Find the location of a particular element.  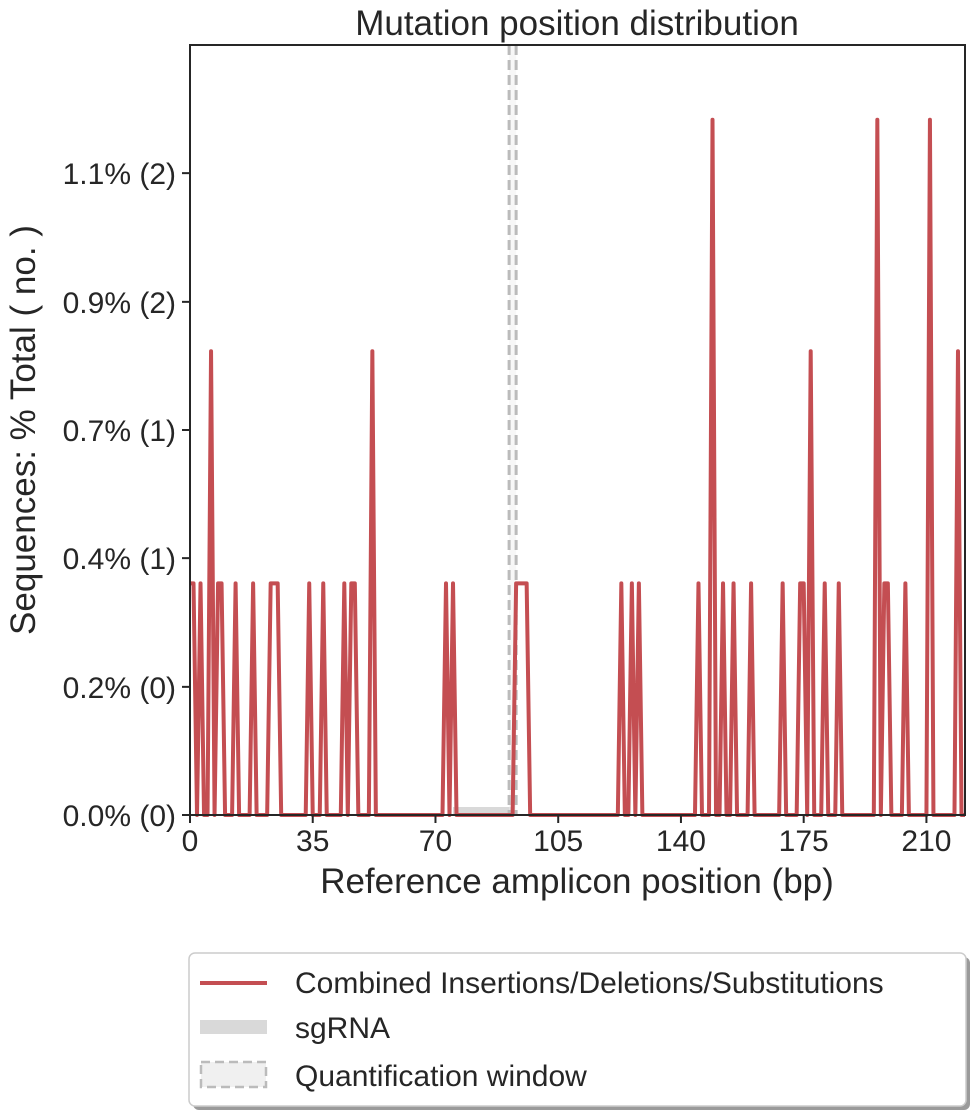

legend-swatch-sgrna is located at coordinates (233, 1027).